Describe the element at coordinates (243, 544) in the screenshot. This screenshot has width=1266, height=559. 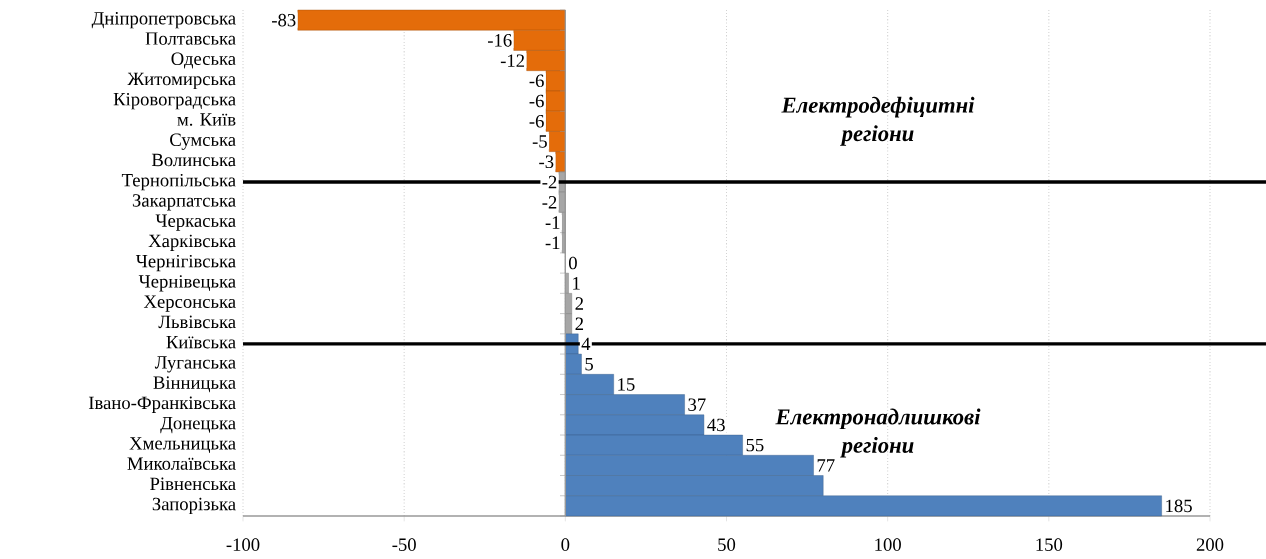
I see `x-tick-label: -100` at that location.